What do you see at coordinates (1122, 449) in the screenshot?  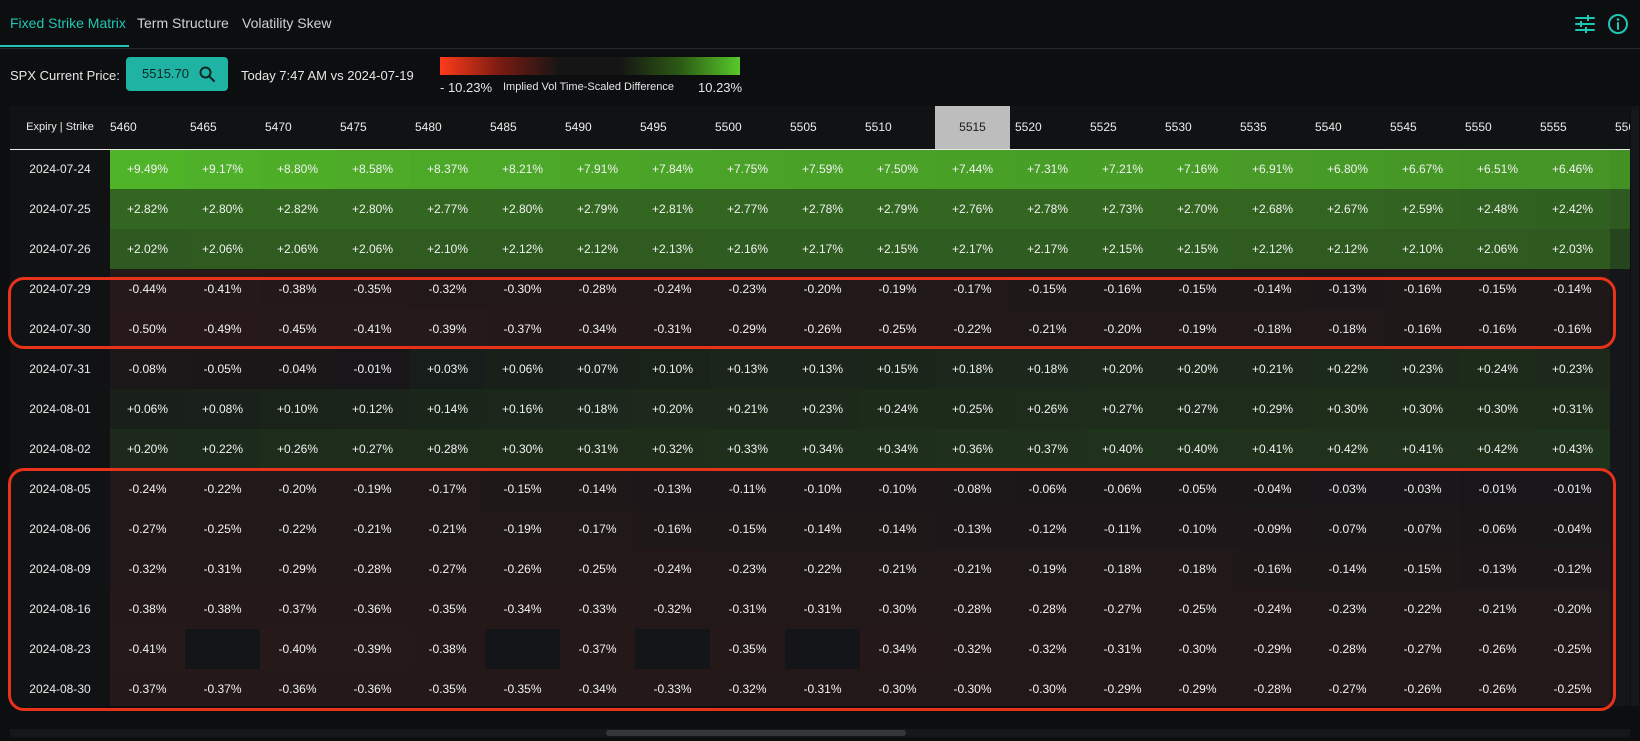 I see `matrix-cell: +0.40%` at bounding box center [1122, 449].